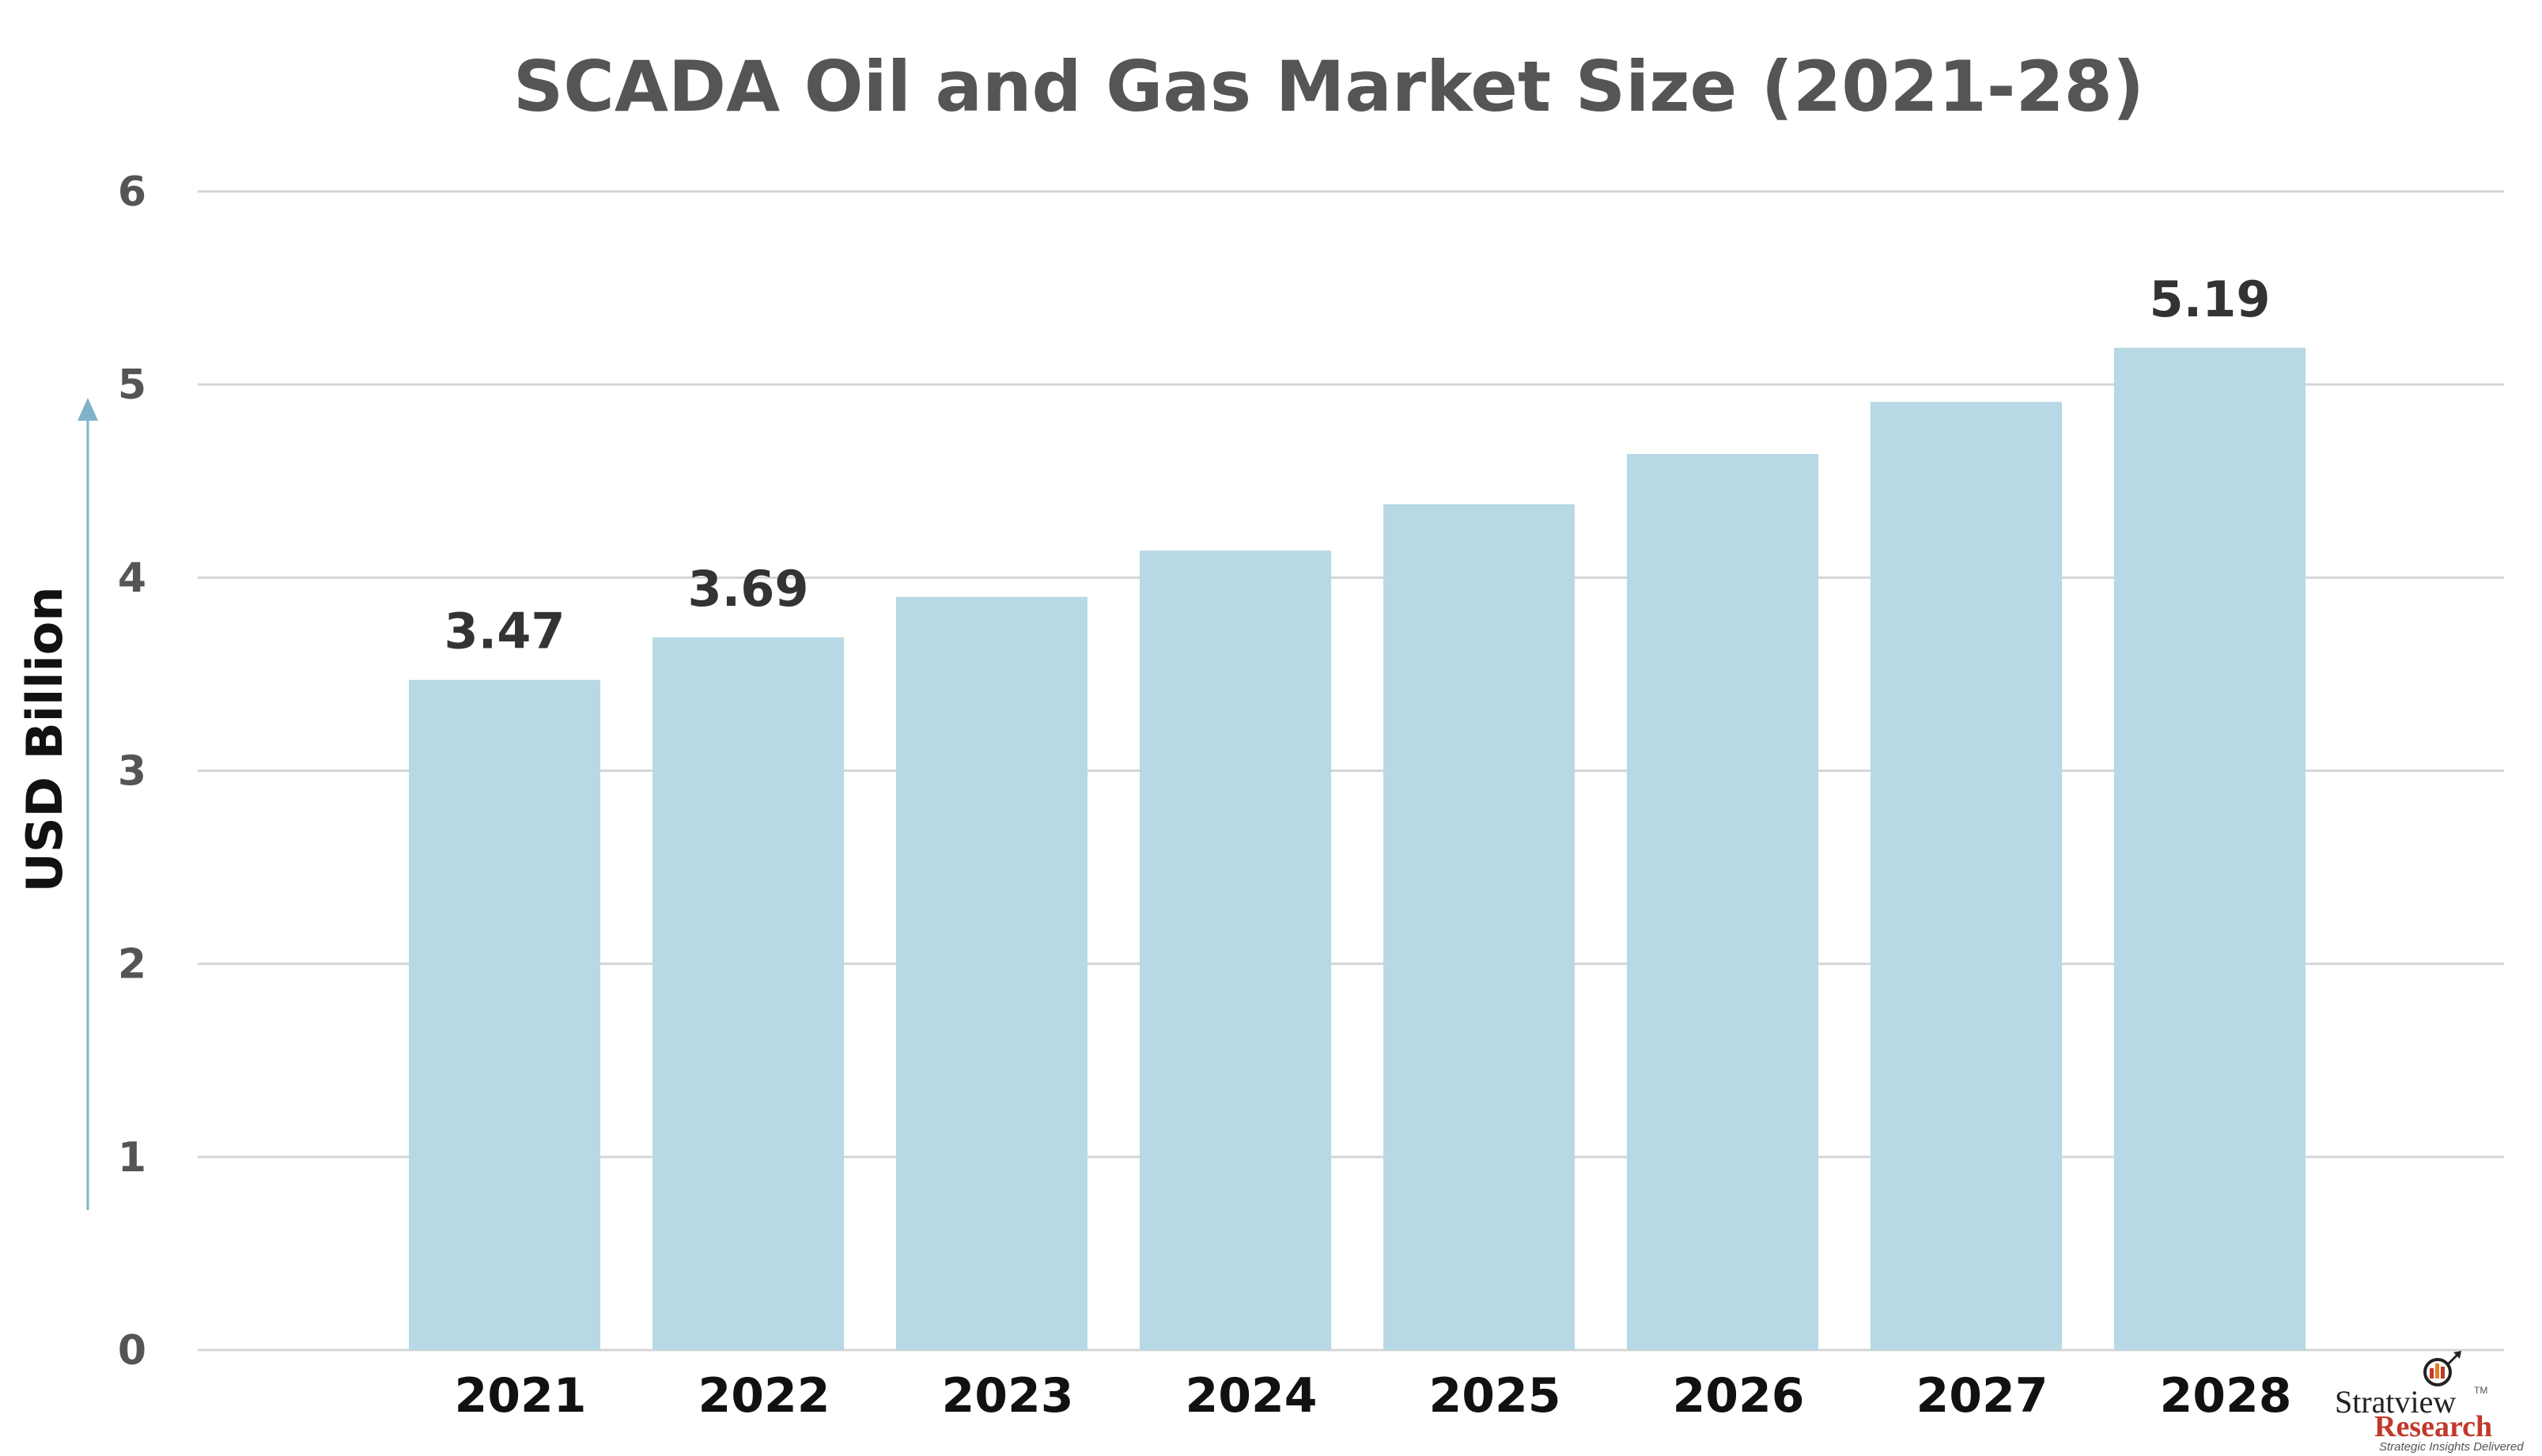  What do you see at coordinates (2451, 1446) in the screenshot?
I see `logo-tagline: Strategic Insights Delivered` at bounding box center [2451, 1446].